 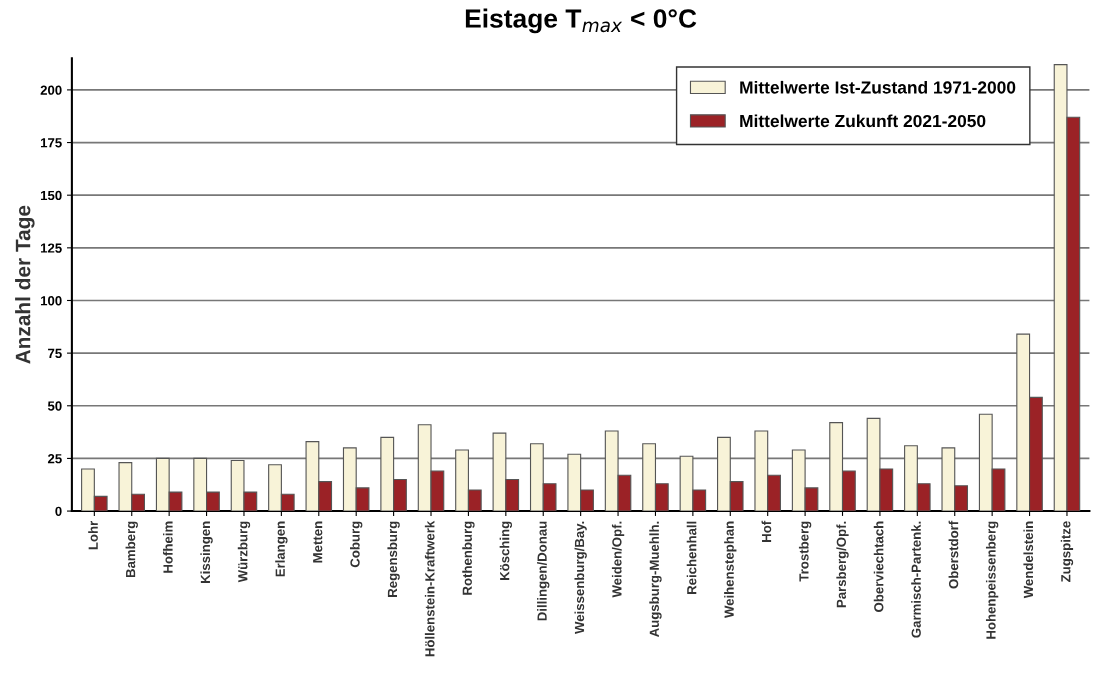 I want to click on y-tick-label: 75, so click(x=55, y=353).